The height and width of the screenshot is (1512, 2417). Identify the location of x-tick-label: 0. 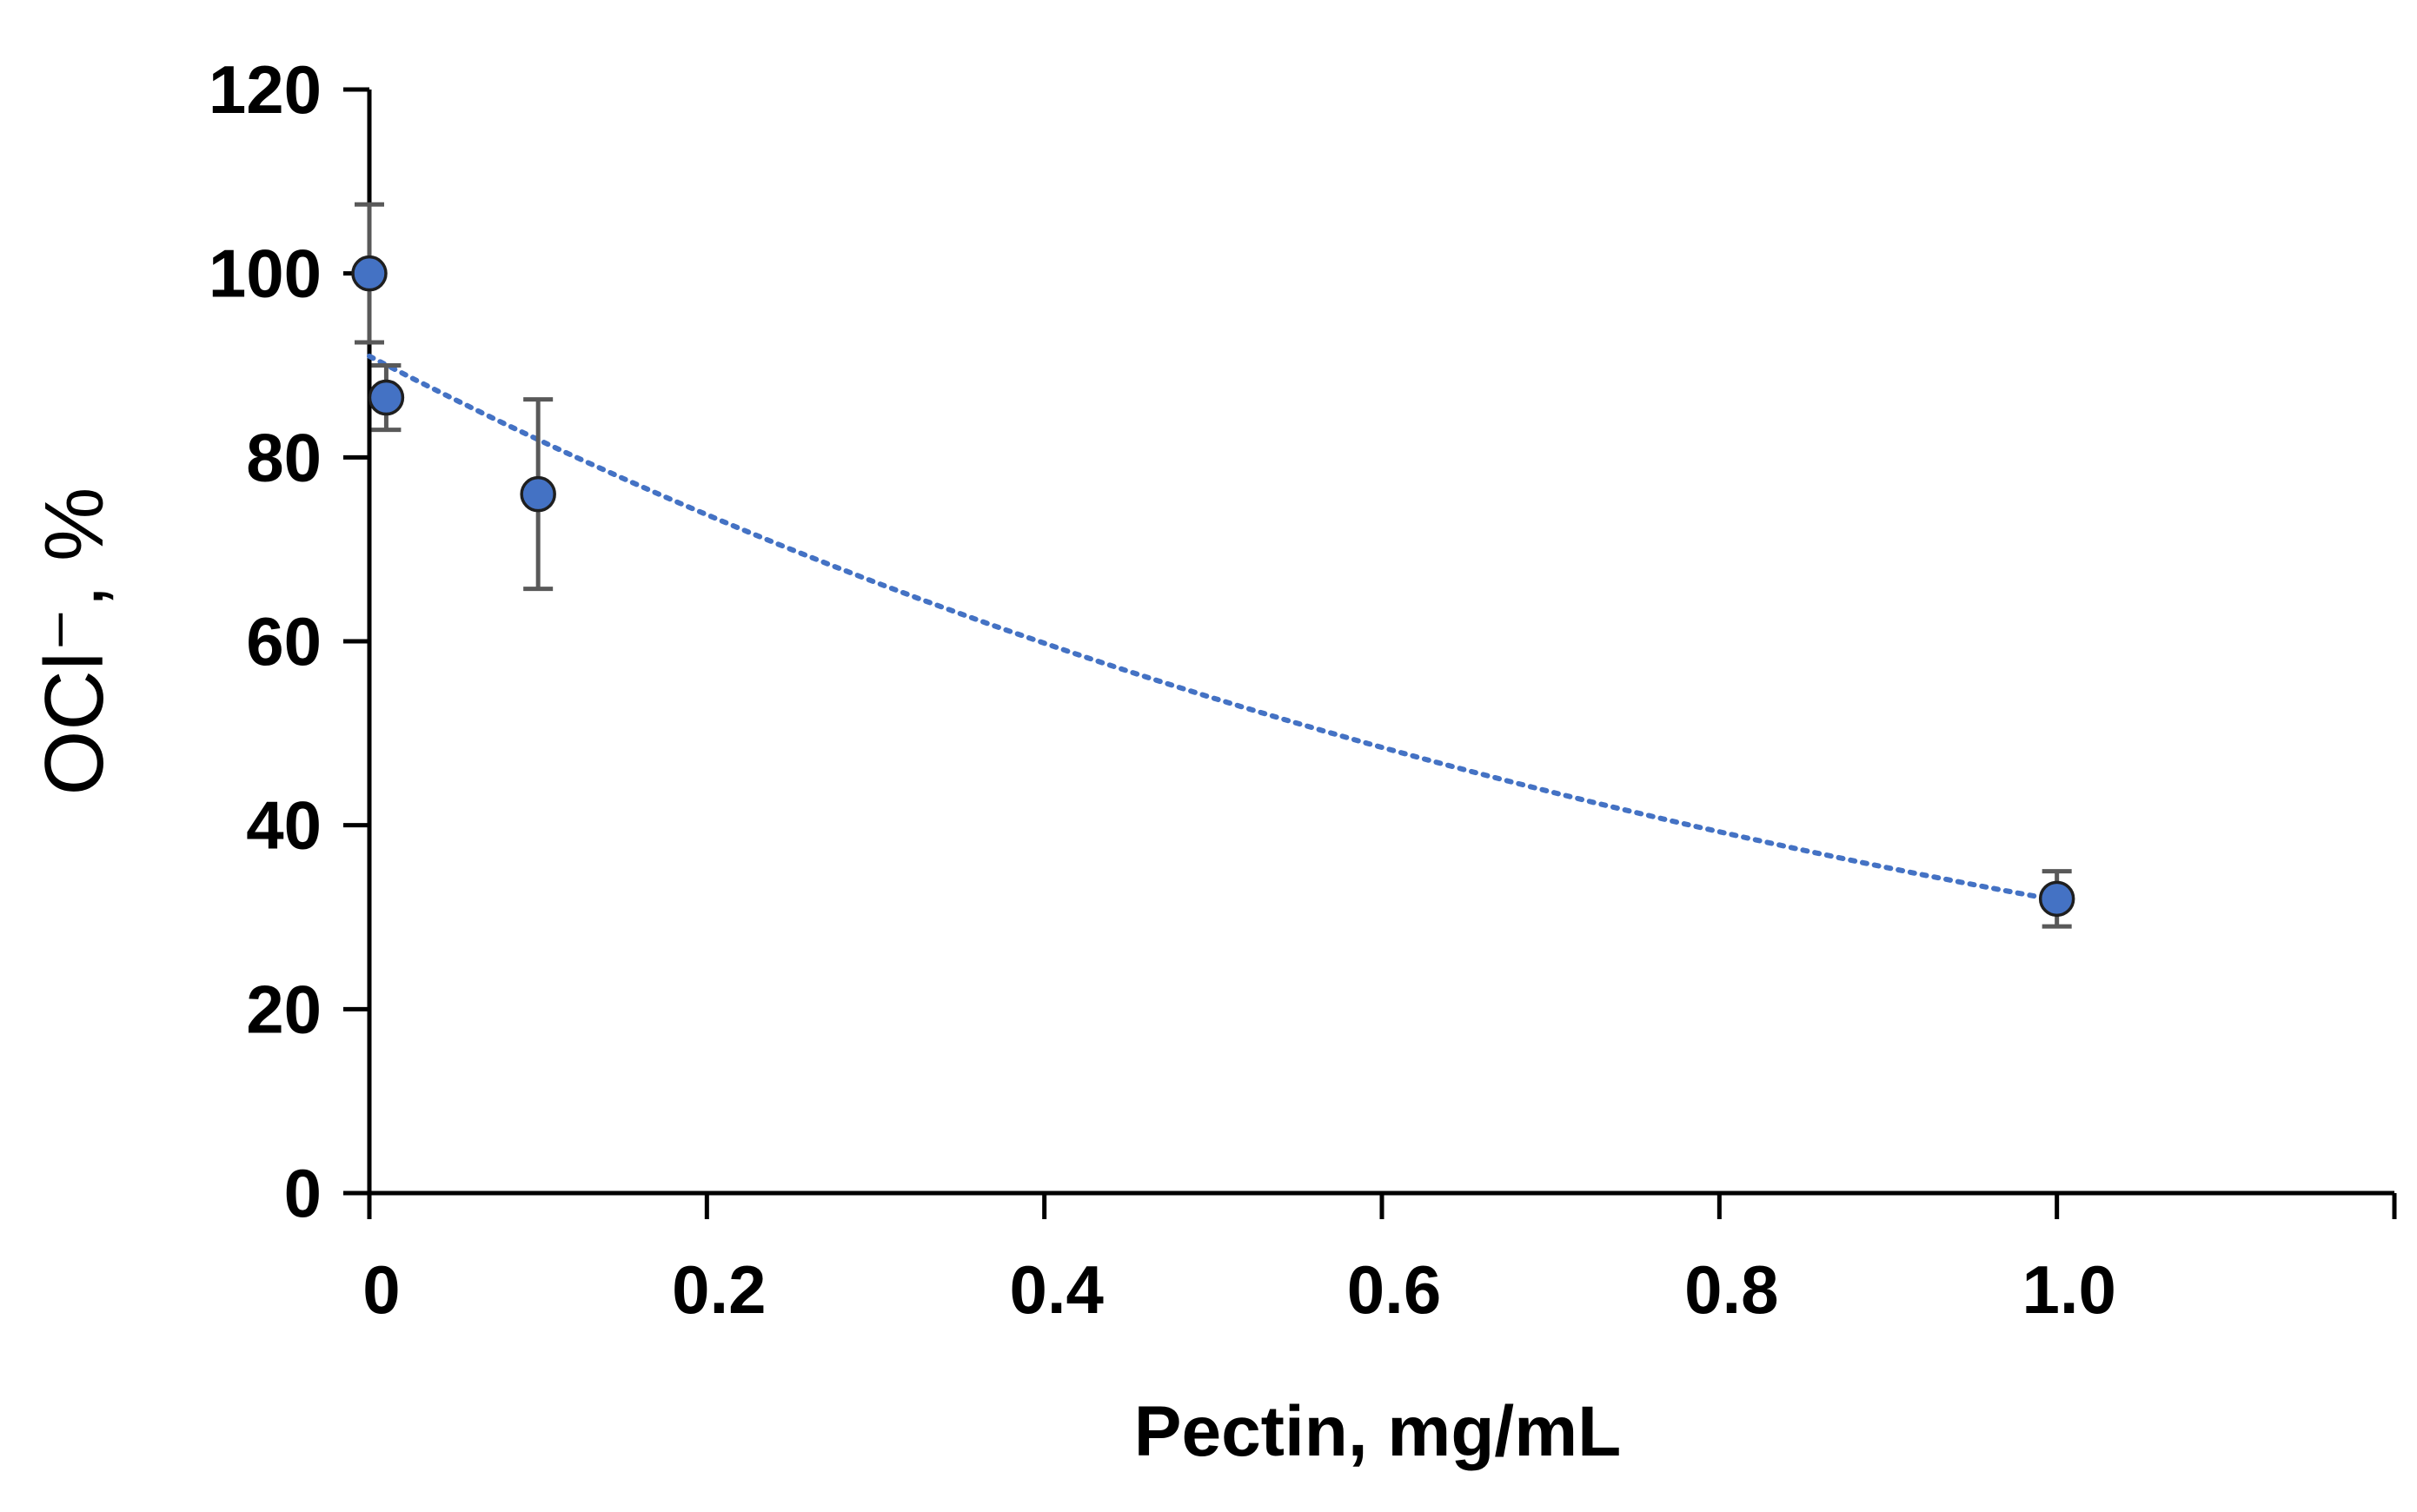
(381, 1289).